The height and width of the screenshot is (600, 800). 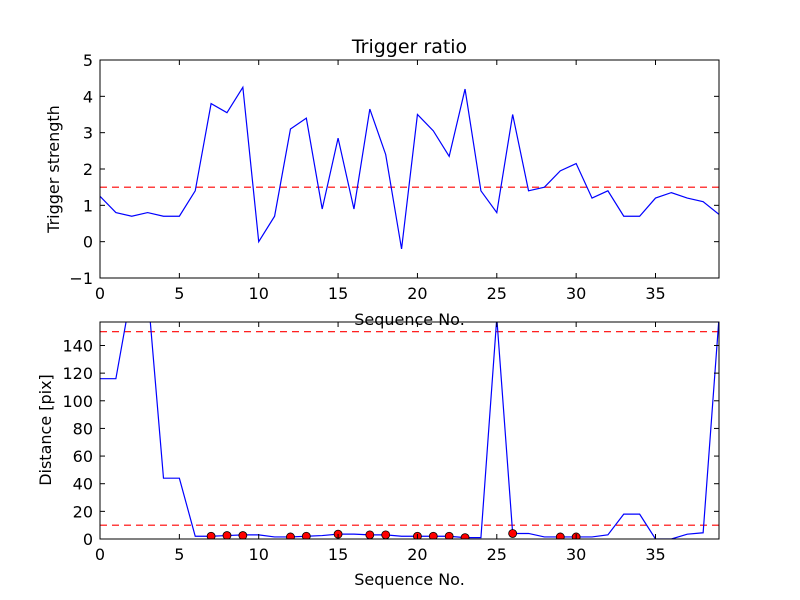 What do you see at coordinates (88, 169) in the screenshot?
I see `y-tick-label: 2` at bounding box center [88, 169].